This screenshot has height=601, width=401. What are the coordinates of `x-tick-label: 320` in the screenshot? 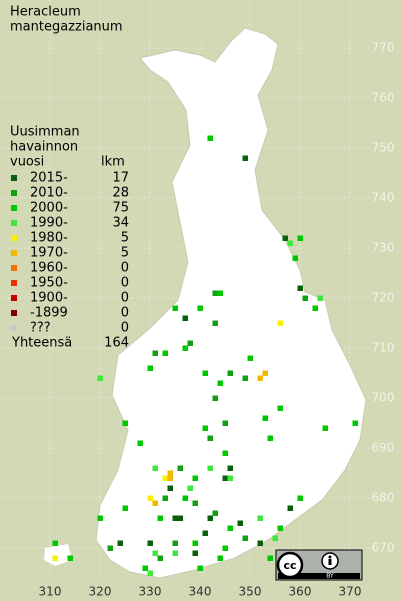 It's located at (100, 592).